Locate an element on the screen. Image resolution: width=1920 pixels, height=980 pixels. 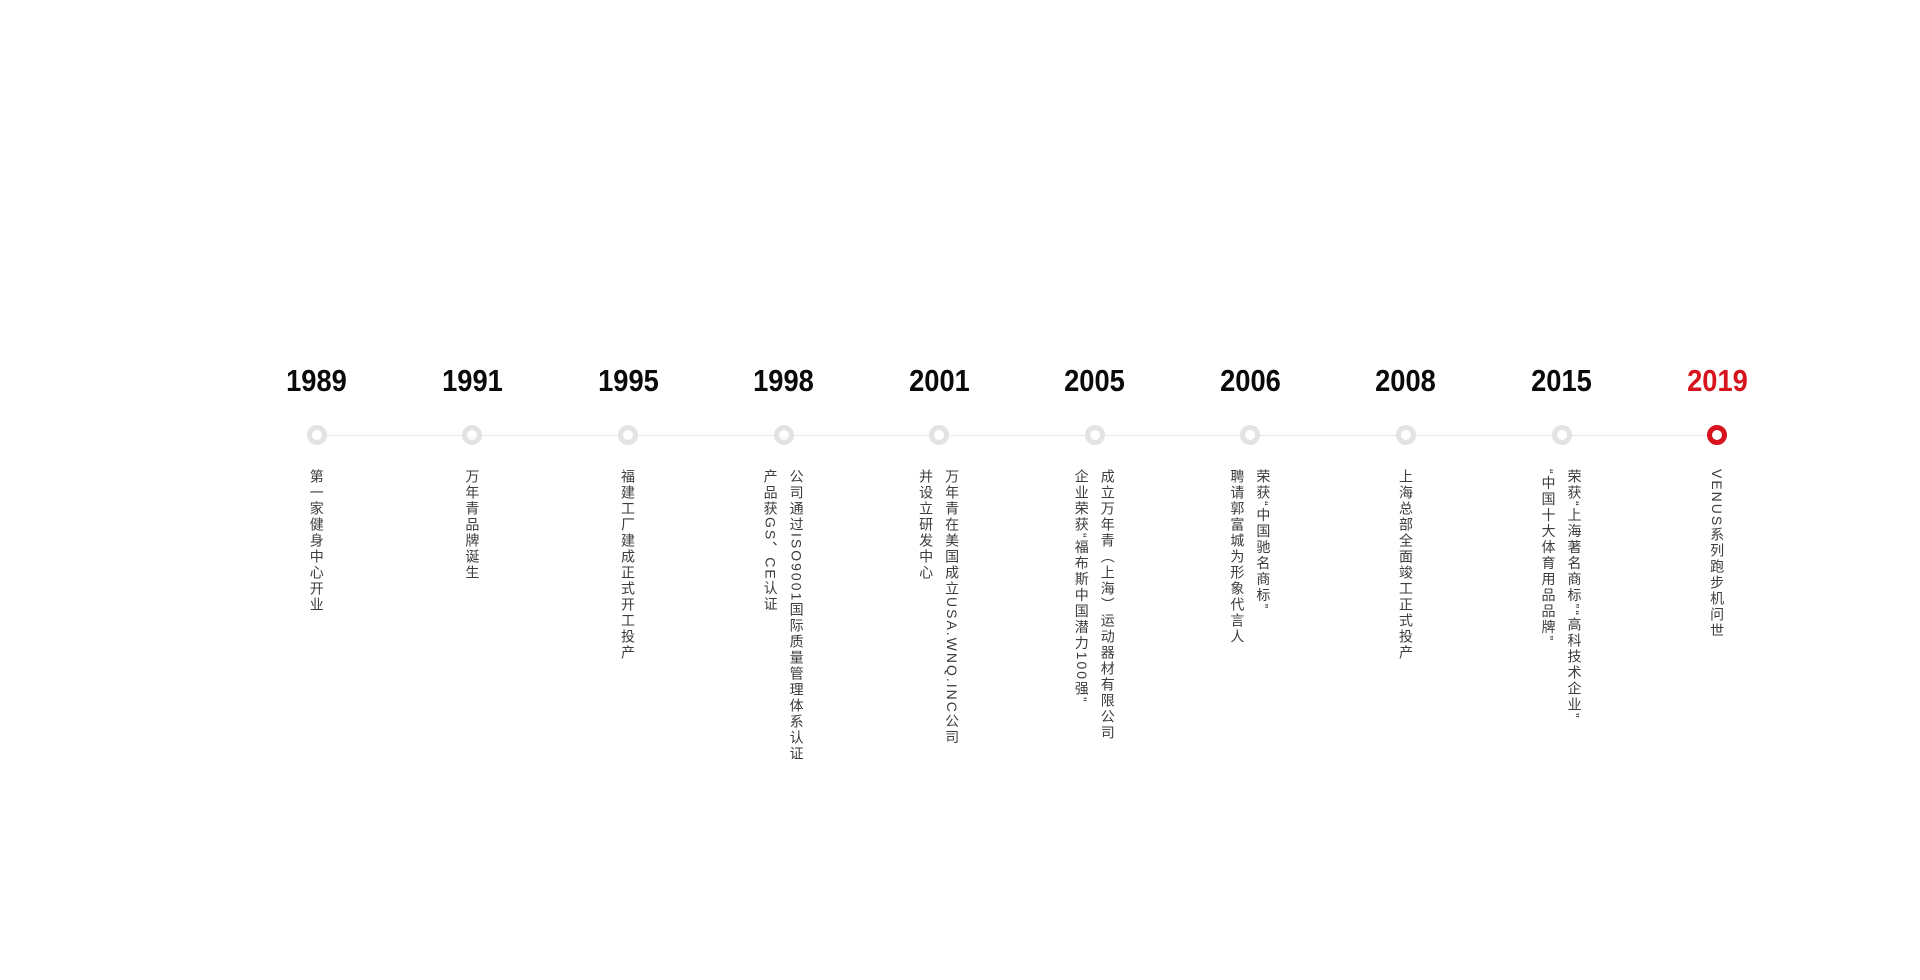
milestone-desc: 第一家健身中心开业 is located at coordinates (317, 619).